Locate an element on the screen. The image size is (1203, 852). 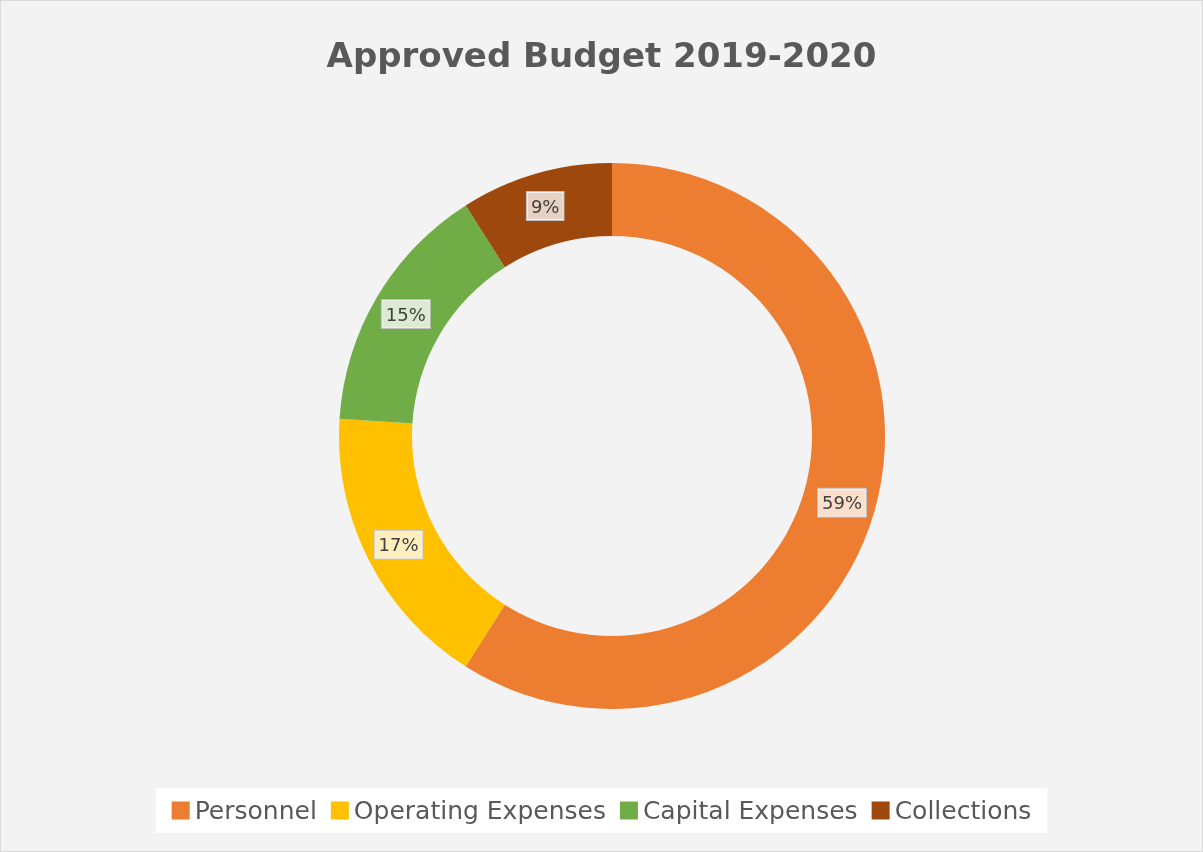
legend-label: Capital Expenses is located at coordinates (750, 810).